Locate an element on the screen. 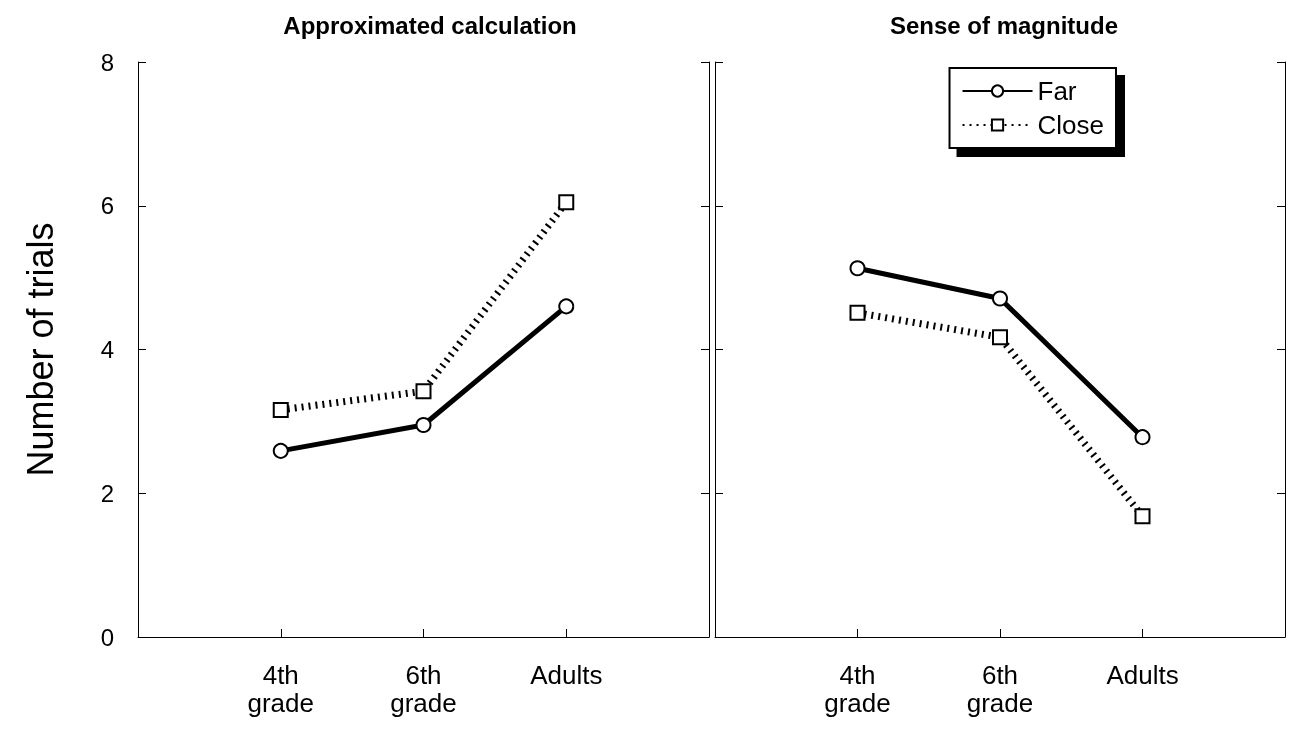 The image size is (1291, 738). chart-title: Sense of magnitude is located at coordinates (1004, 25).